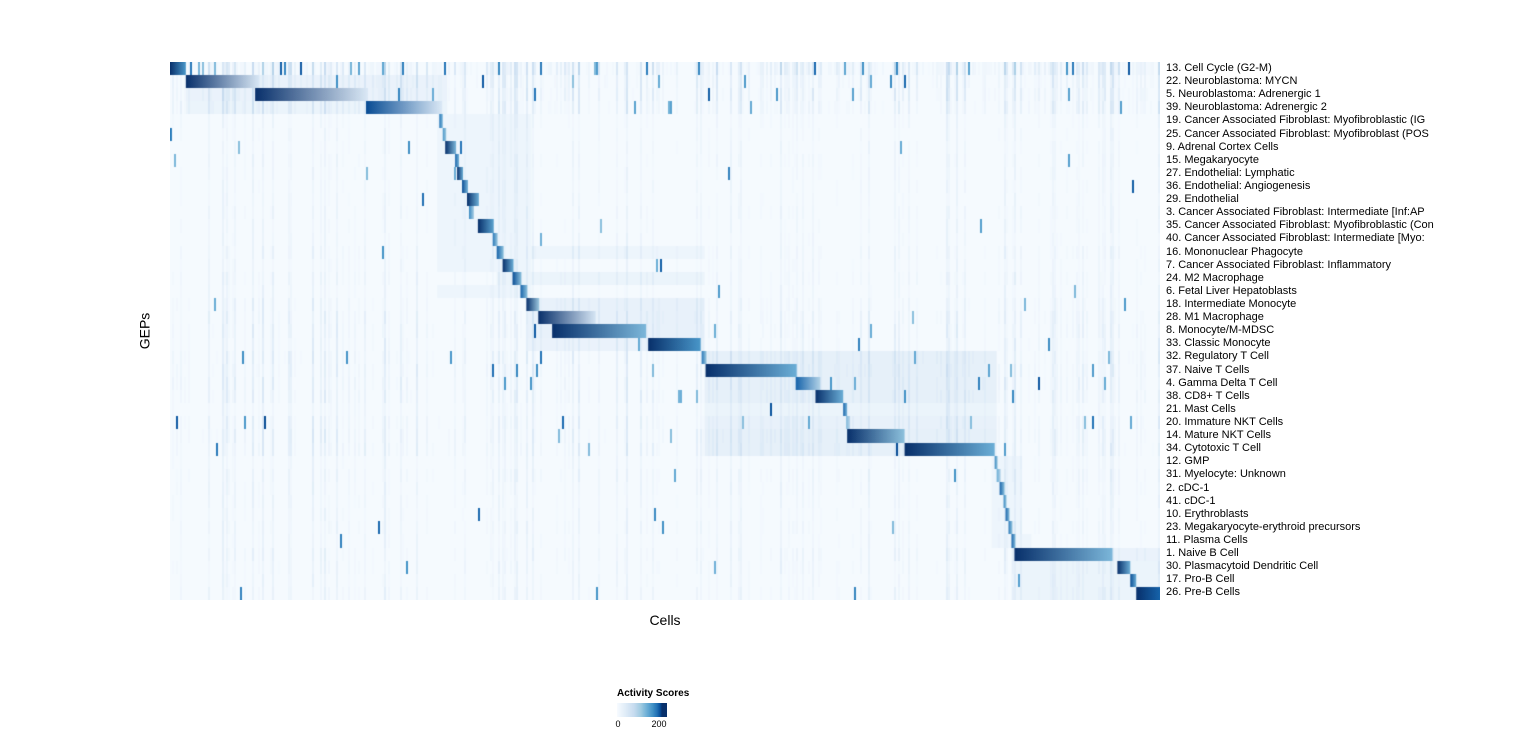  What do you see at coordinates (1232, 81) in the screenshot?
I see `row-label: 22. Neuroblastoma: MYCN` at bounding box center [1232, 81].